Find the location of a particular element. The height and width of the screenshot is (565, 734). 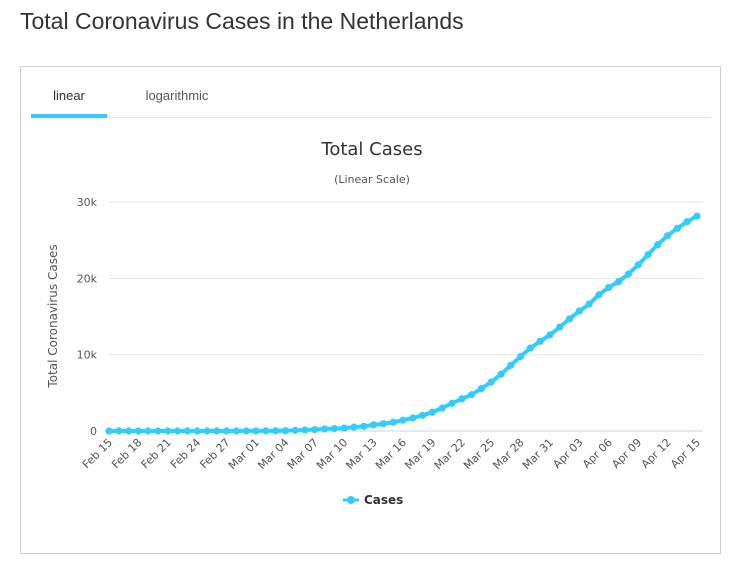

x-tick-label: Mar 13 is located at coordinates (361, 454).